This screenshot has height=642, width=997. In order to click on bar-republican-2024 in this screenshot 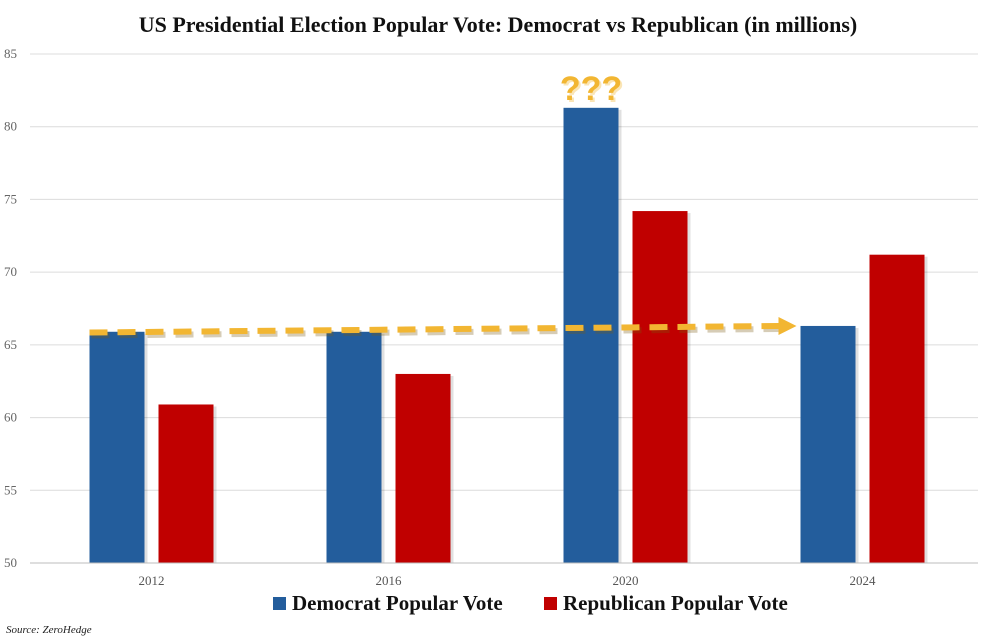, I will do `click(897, 409)`.